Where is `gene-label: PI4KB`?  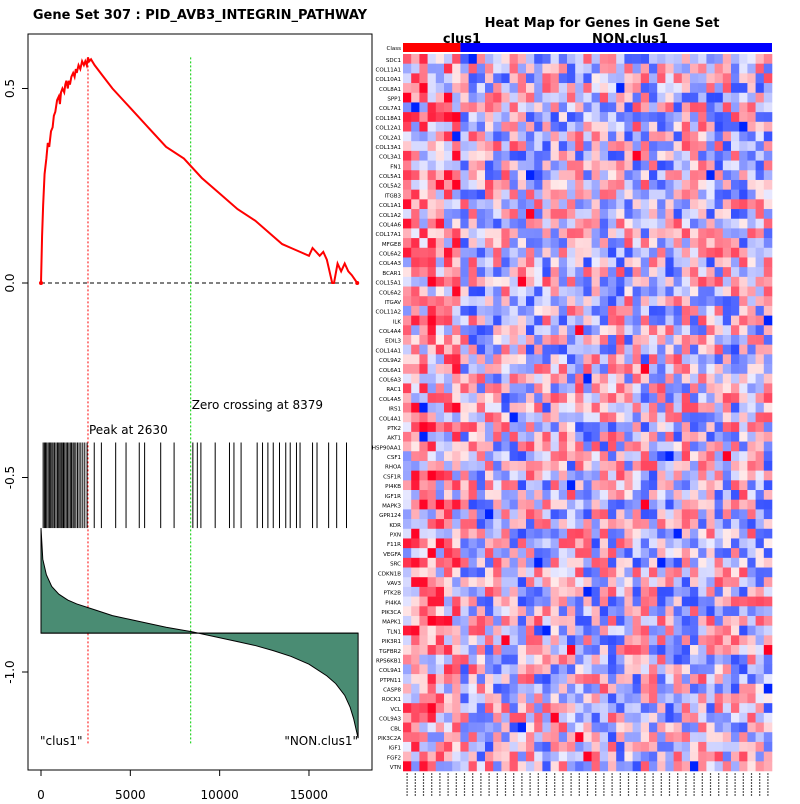
gene-label: PI4KB is located at coordinates (393, 487).